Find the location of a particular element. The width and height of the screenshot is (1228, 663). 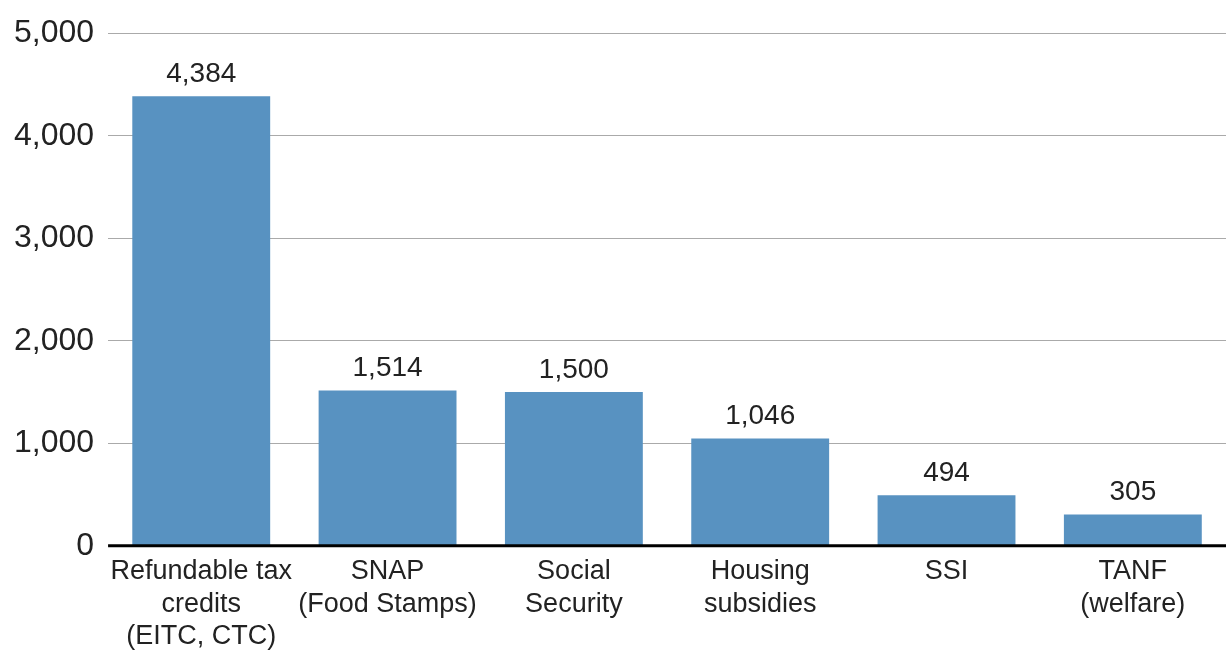

x-tick-label: TANF (welfare) is located at coordinates (1133, 586).